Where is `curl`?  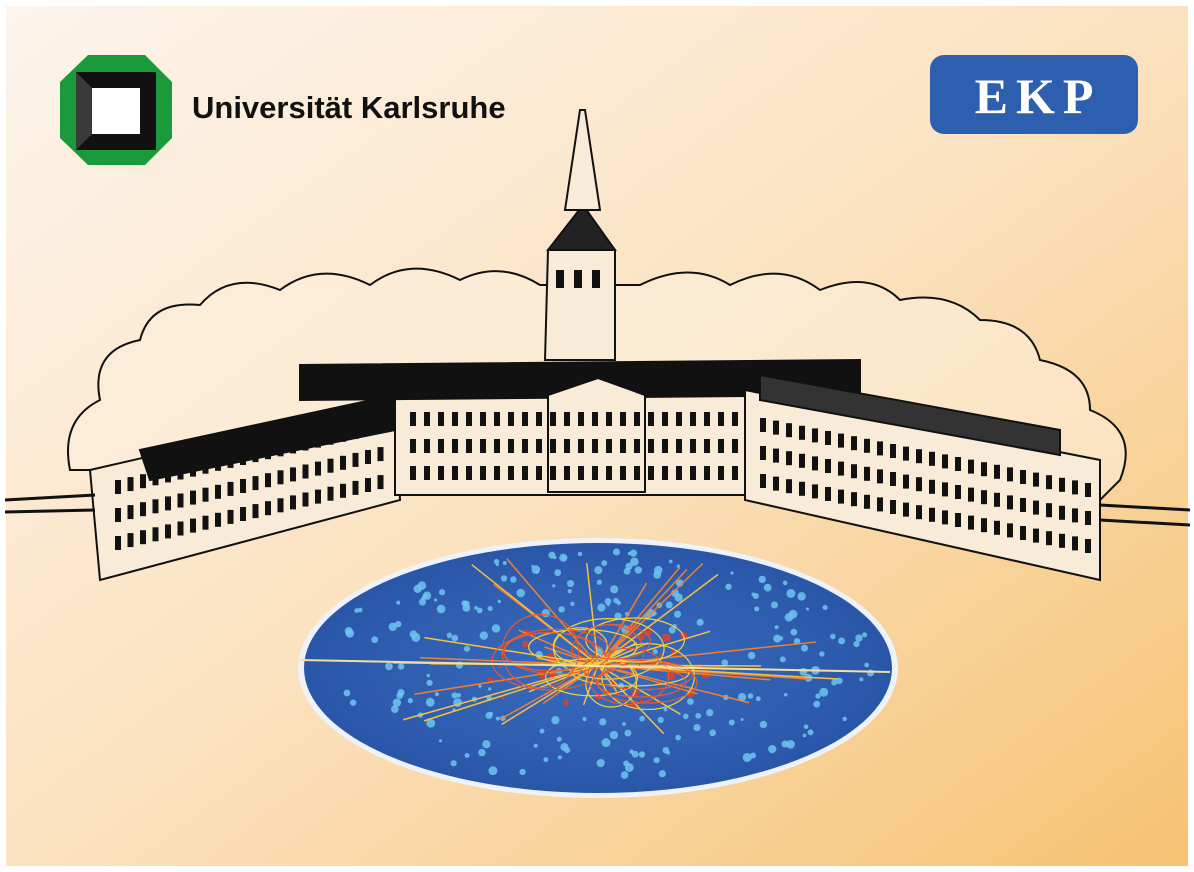
curl is located at coordinates (613, 641).